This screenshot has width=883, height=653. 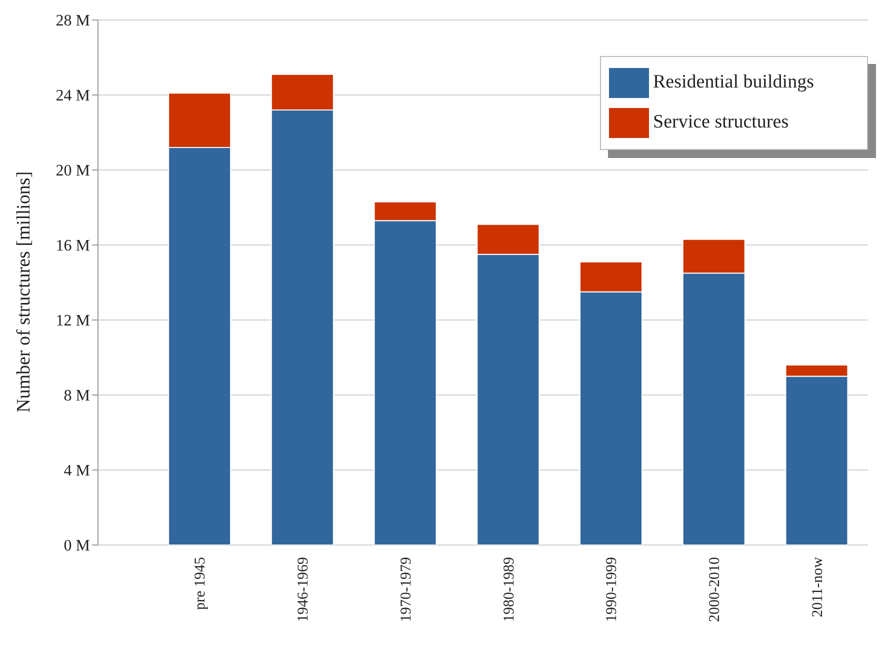 What do you see at coordinates (77, 546) in the screenshot?
I see `y-tick-label: 0 M` at bounding box center [77, 546].